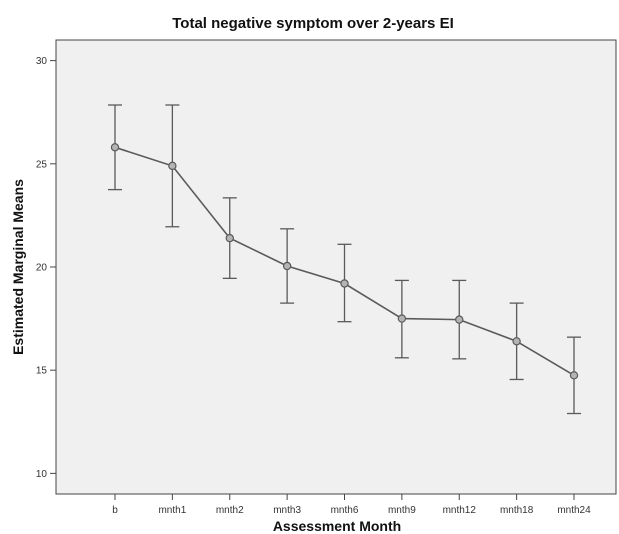 The height and width of the screenshot is (534, 619). What do you see at coordinates (42, 164) in the screenshot?
I see `y-tick-label: 25` at bounding box center [42, 164].